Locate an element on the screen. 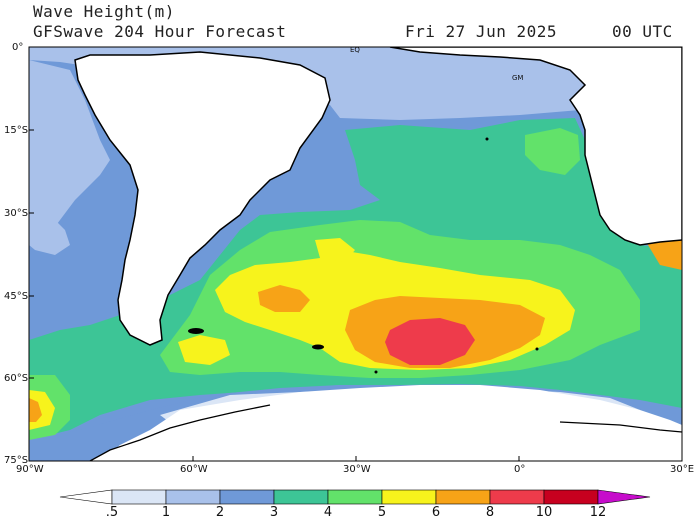 This screenshot has width=700, height=525. lat-label-15s: 15°S is located at coordinates (16, 130).